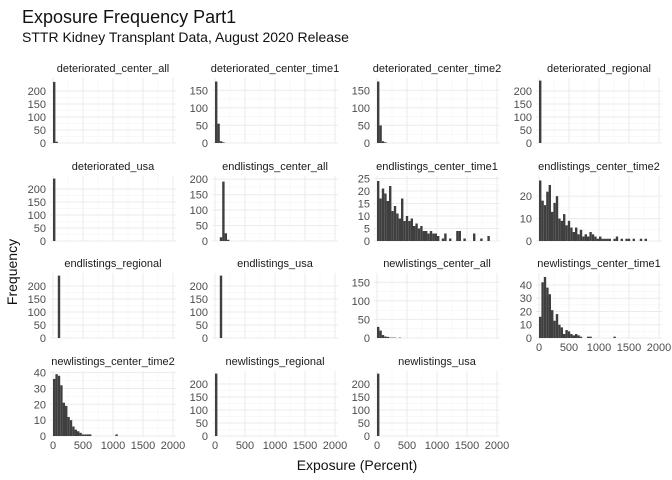 The image size is (672, 480). Describe the element at coordinates (199, 211) in the screenshot. I see `y-tick-label: 100` at that location.